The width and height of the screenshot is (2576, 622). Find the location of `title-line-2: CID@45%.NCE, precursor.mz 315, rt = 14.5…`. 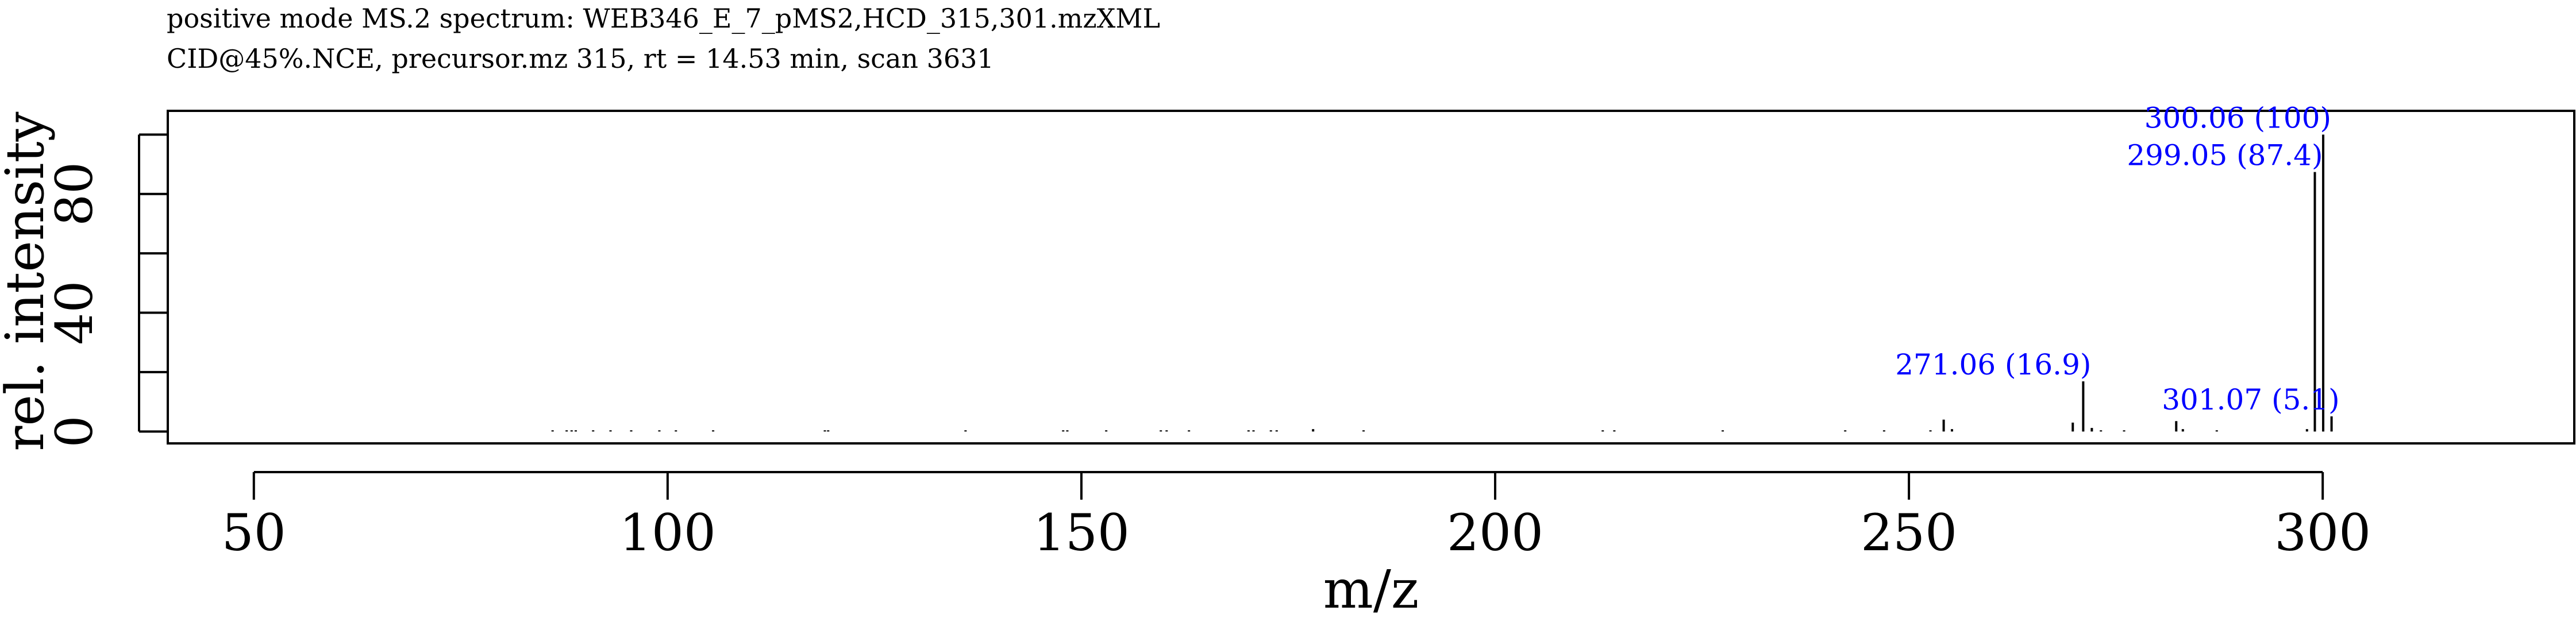

title-line-2: CID@45%.NCE, precursor.mz 315, rt = 14.5… is located at coordinates (580, 58).